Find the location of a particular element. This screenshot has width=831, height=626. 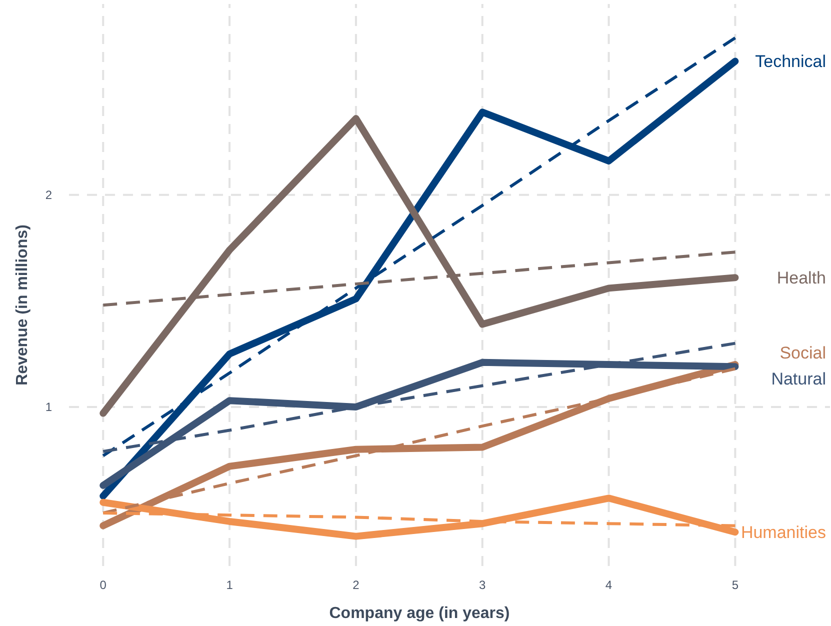

series-label: Humanities is located at coordinates (783, 532).